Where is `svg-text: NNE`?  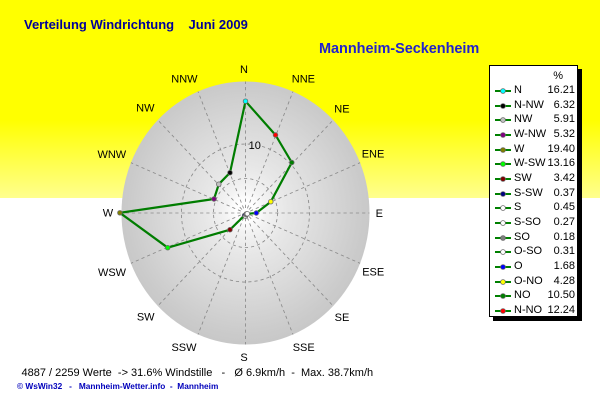 svg-text: NNE is located at coordinates (303, 79).